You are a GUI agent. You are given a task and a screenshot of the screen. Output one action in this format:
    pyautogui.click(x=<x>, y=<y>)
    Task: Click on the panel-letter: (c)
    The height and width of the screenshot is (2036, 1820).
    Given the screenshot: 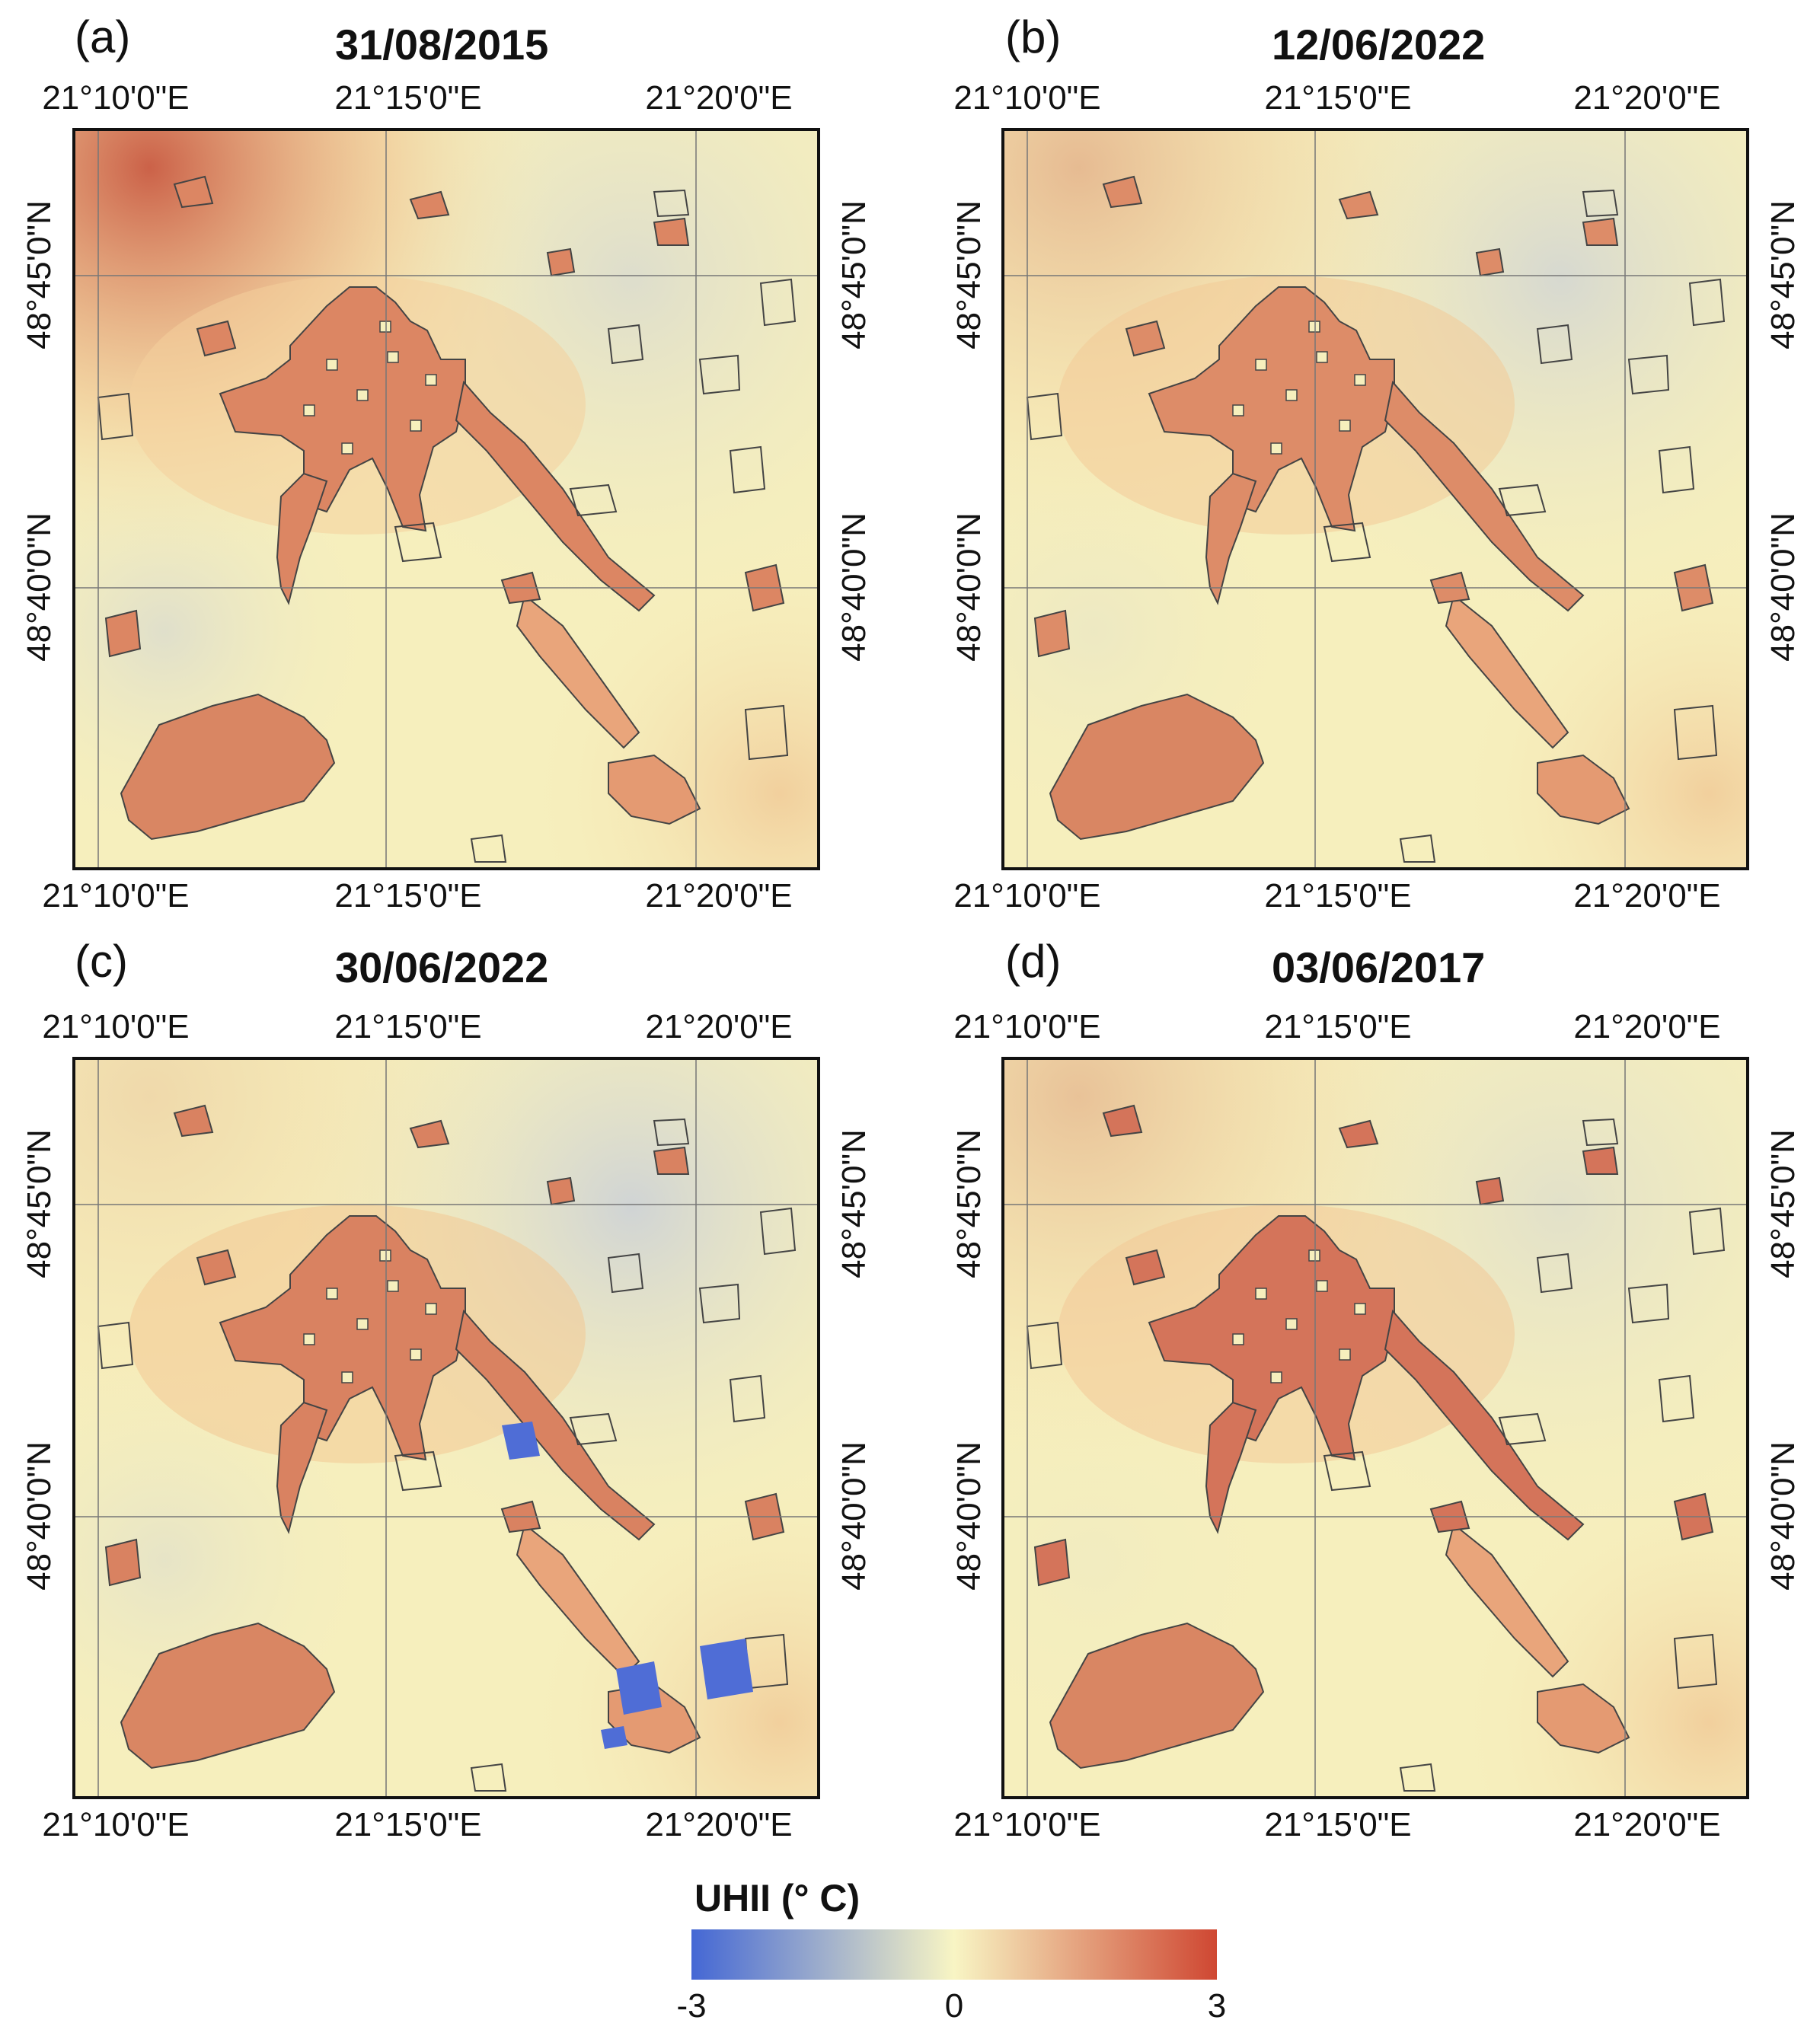 What is the action you would take?
    pyautogui.click(x=101, y=961)
    